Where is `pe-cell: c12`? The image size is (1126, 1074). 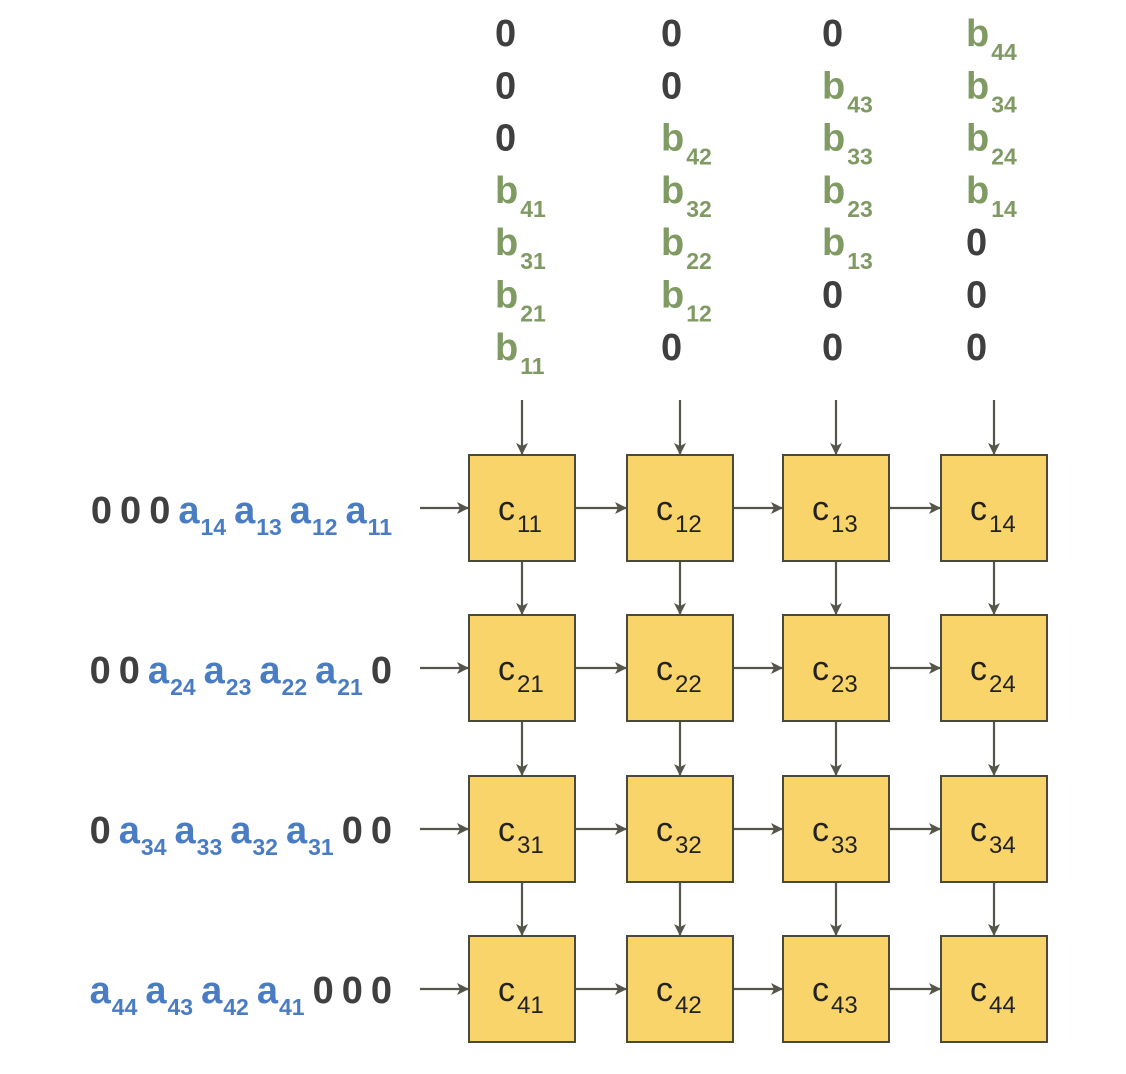
pe-cell: c12 is located at coordinates (680, 508).